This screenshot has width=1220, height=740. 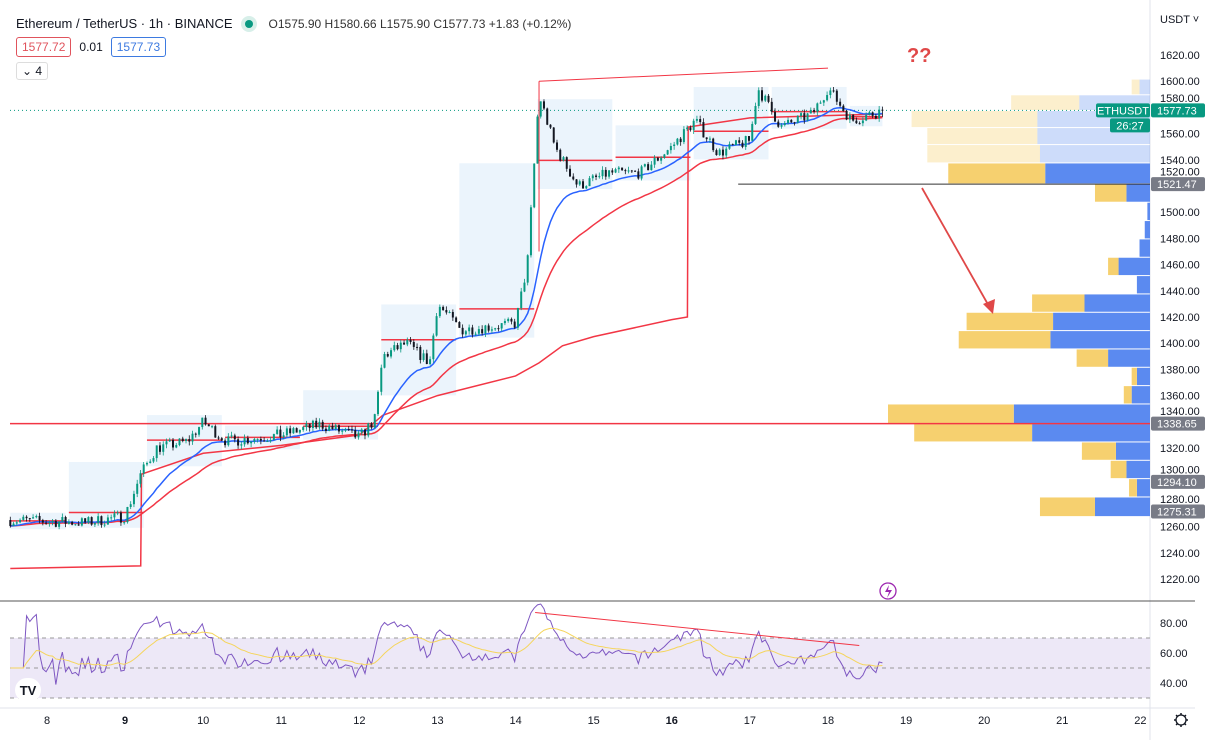 What do you see at coordinates (1180, 20) in the screenshot?
I see `currency-selector: USDT ˅` at bounding box center [1180, 20].